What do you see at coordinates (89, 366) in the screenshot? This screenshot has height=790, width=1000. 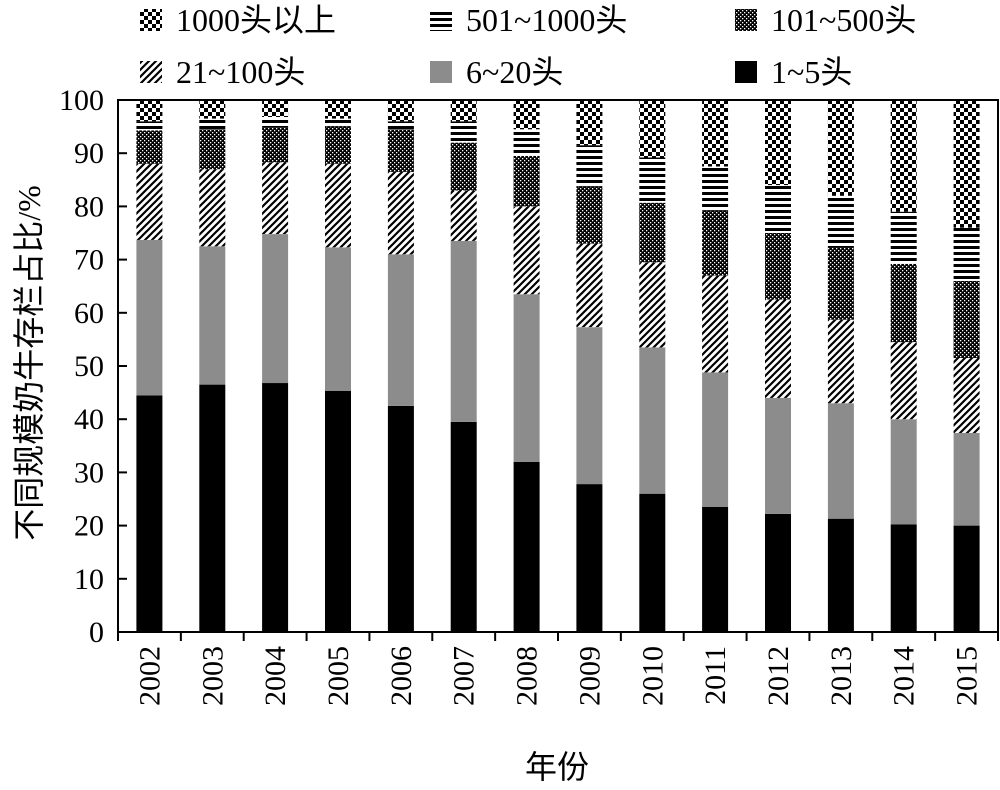 I see `y-tick-label-50: 50` at bounding box center [89, 366].